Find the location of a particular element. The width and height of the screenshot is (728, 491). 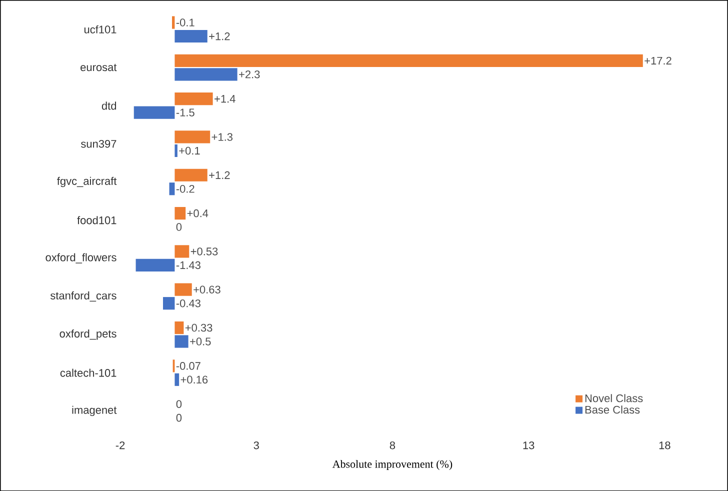

y-tick-label: caltech-101 is located at coordinates (88, 372).